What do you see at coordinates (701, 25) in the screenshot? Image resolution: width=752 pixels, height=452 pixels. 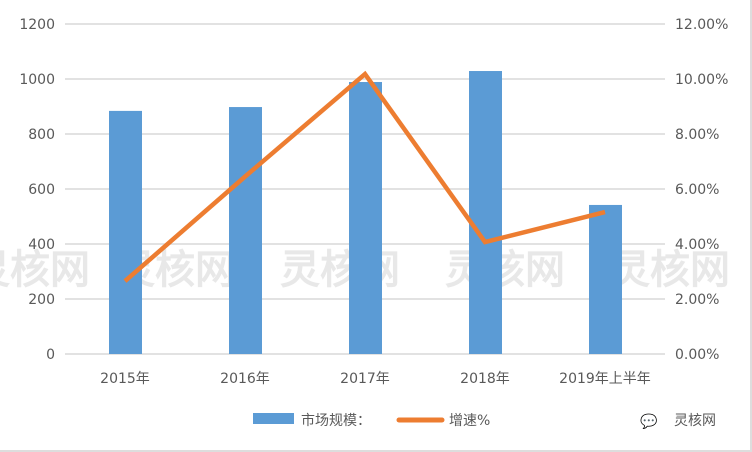 I see `y-right-tick-label: 12.00%` at bounding box center [701, 25].